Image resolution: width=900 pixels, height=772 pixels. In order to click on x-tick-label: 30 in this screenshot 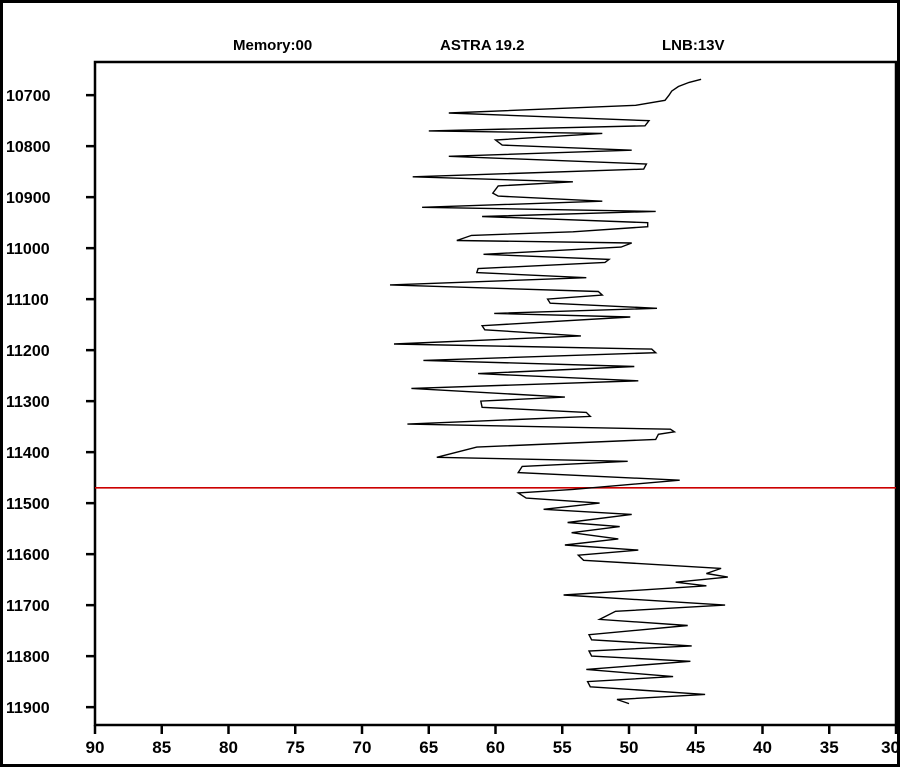, I will do `click(890, 747)`.